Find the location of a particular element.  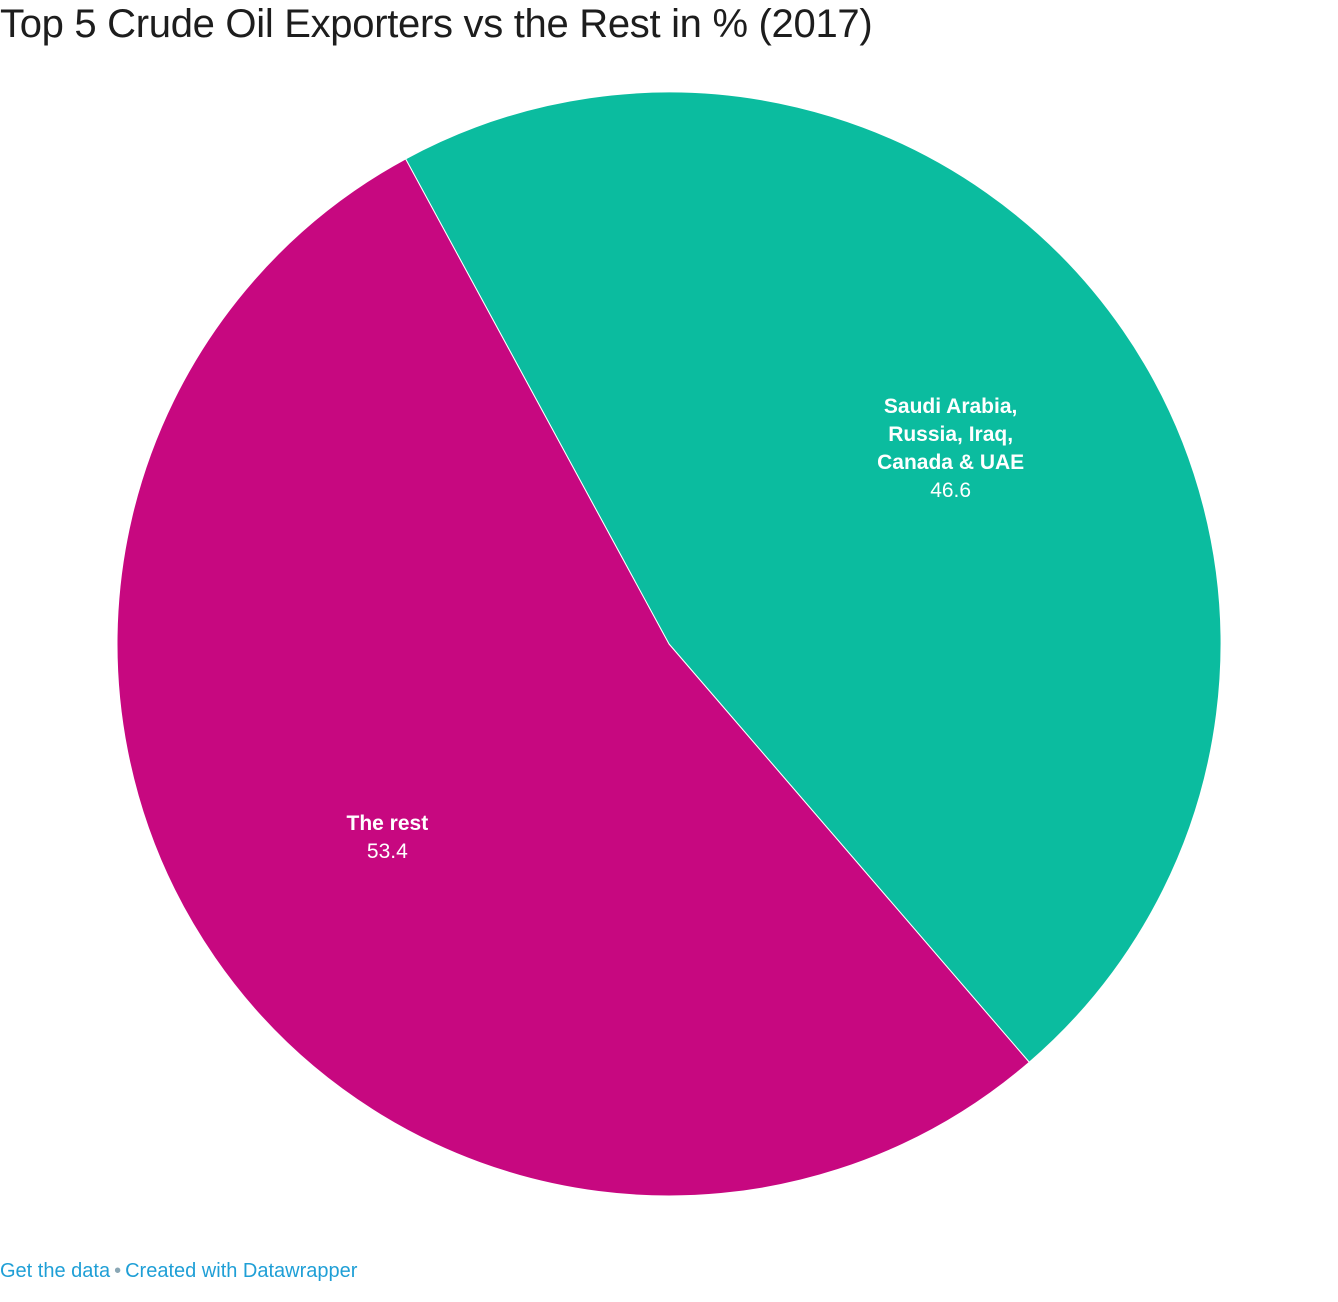

slice-label-1: The rest 53.4 is located at coordinates (388, 837).